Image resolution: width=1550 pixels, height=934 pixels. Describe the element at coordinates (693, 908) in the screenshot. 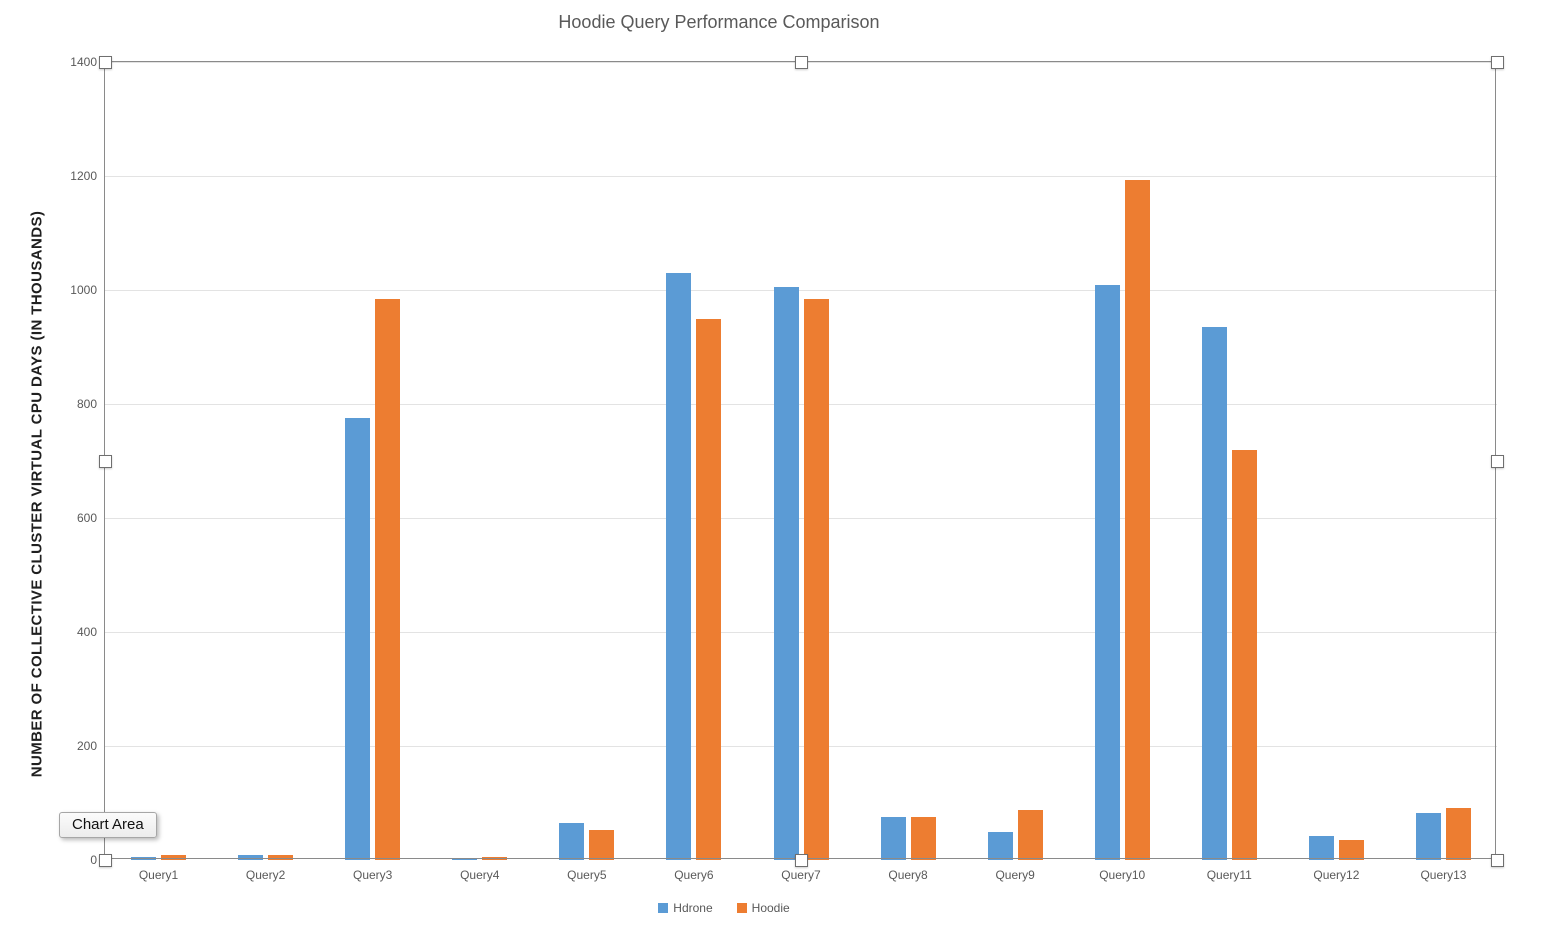

I see `legend-label: Hdrone` at that location.